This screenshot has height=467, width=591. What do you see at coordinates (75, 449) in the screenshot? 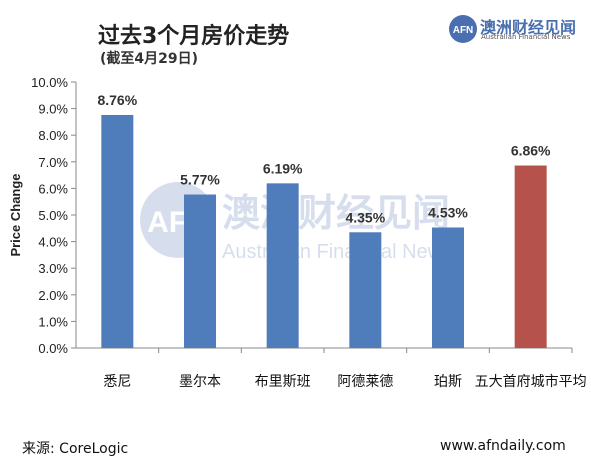
I see `source-note: 来源: CoreLogic` at bounding box center [75, 449].